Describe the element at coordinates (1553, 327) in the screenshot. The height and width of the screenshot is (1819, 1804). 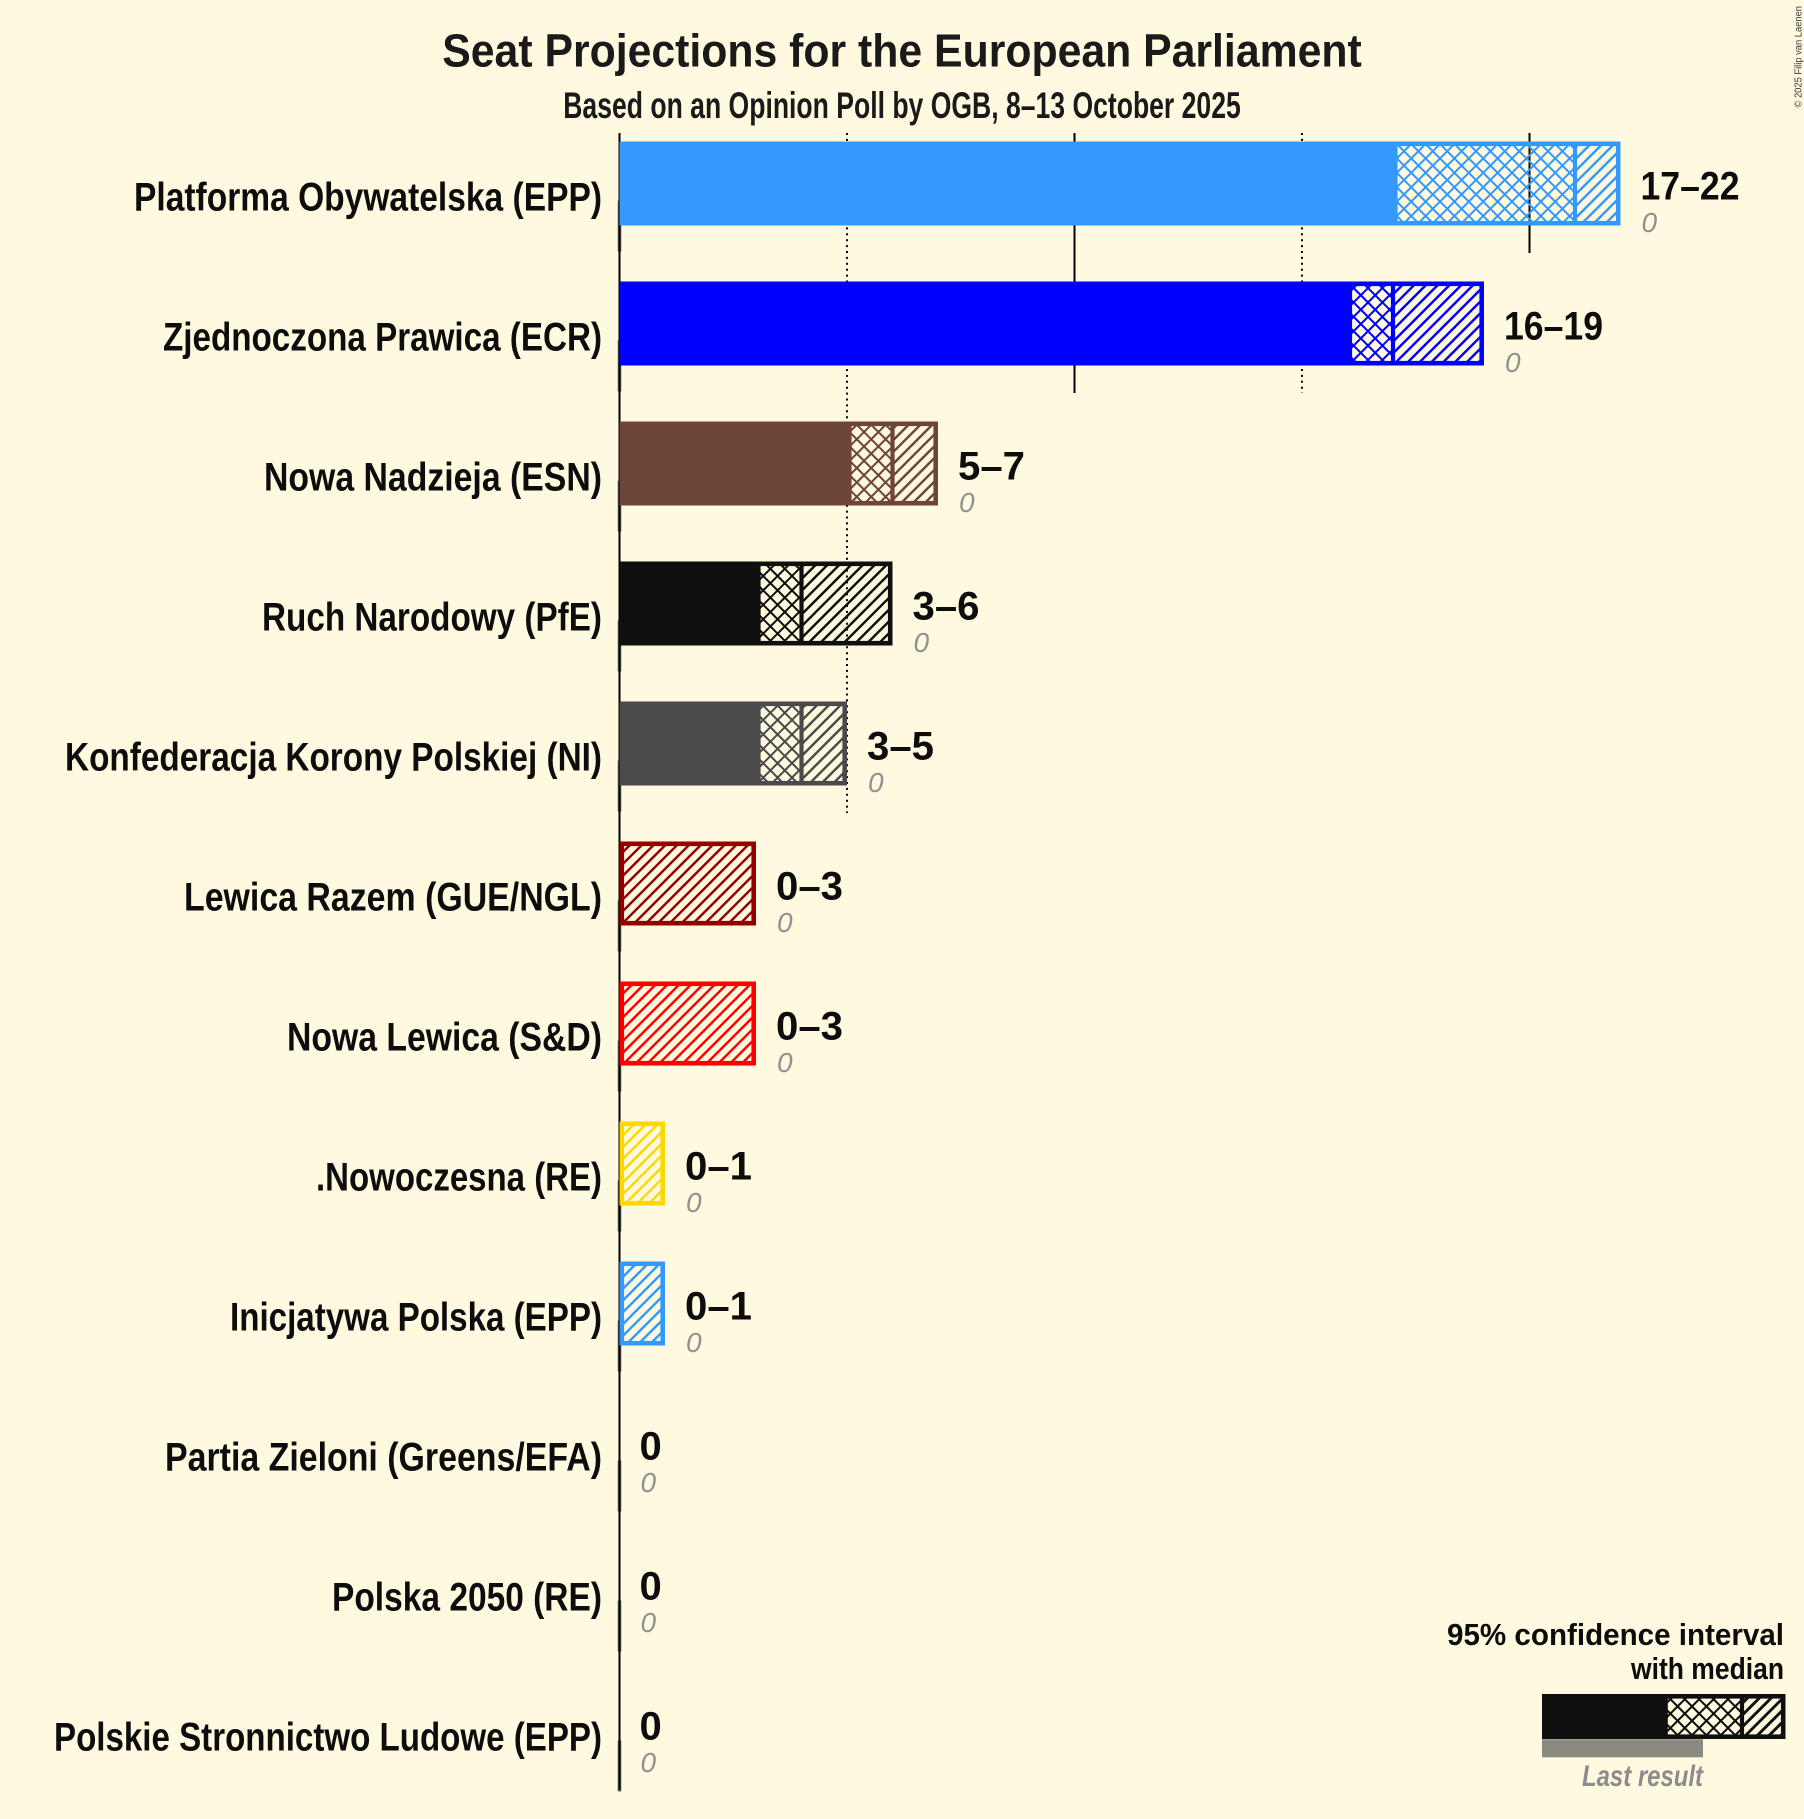
I see `svg-text: 16–19` at that location.